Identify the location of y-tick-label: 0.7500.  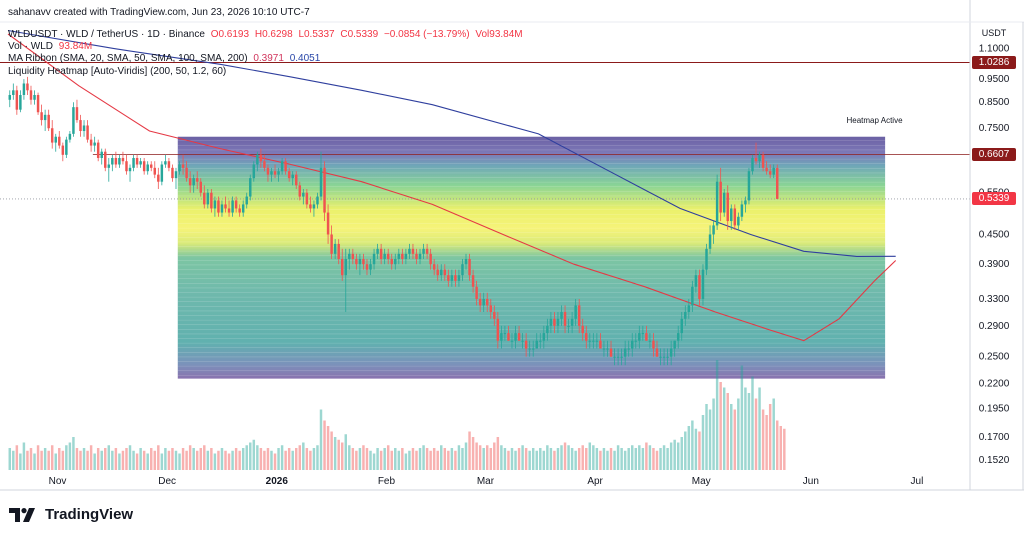
(994, 128).